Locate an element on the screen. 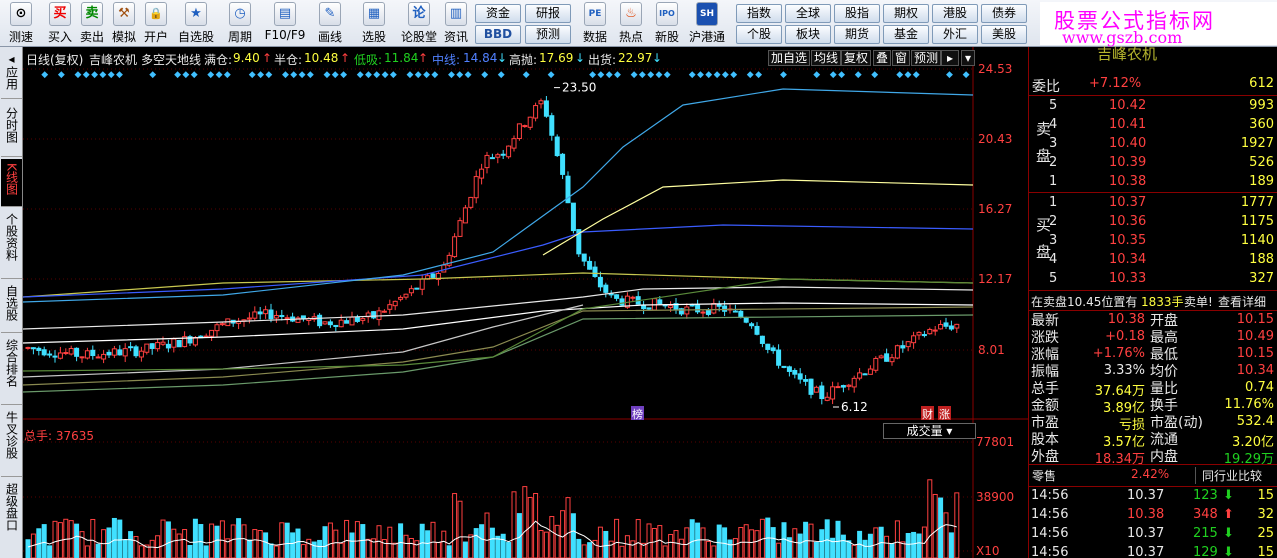 This screenshot has height=558, width=1277. stat-value: 532.4 is located at coordinates (1255, 421).